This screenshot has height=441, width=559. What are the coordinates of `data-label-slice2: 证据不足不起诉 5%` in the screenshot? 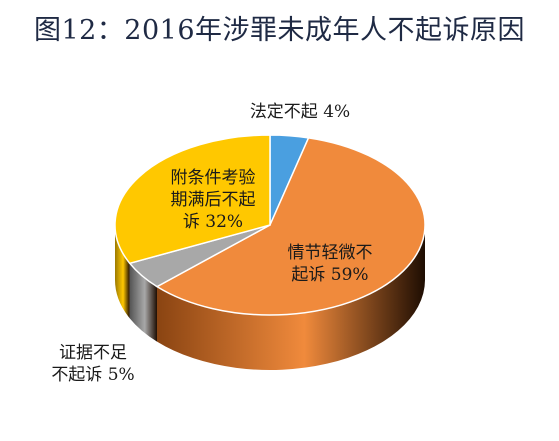 It's located at (92, 364).